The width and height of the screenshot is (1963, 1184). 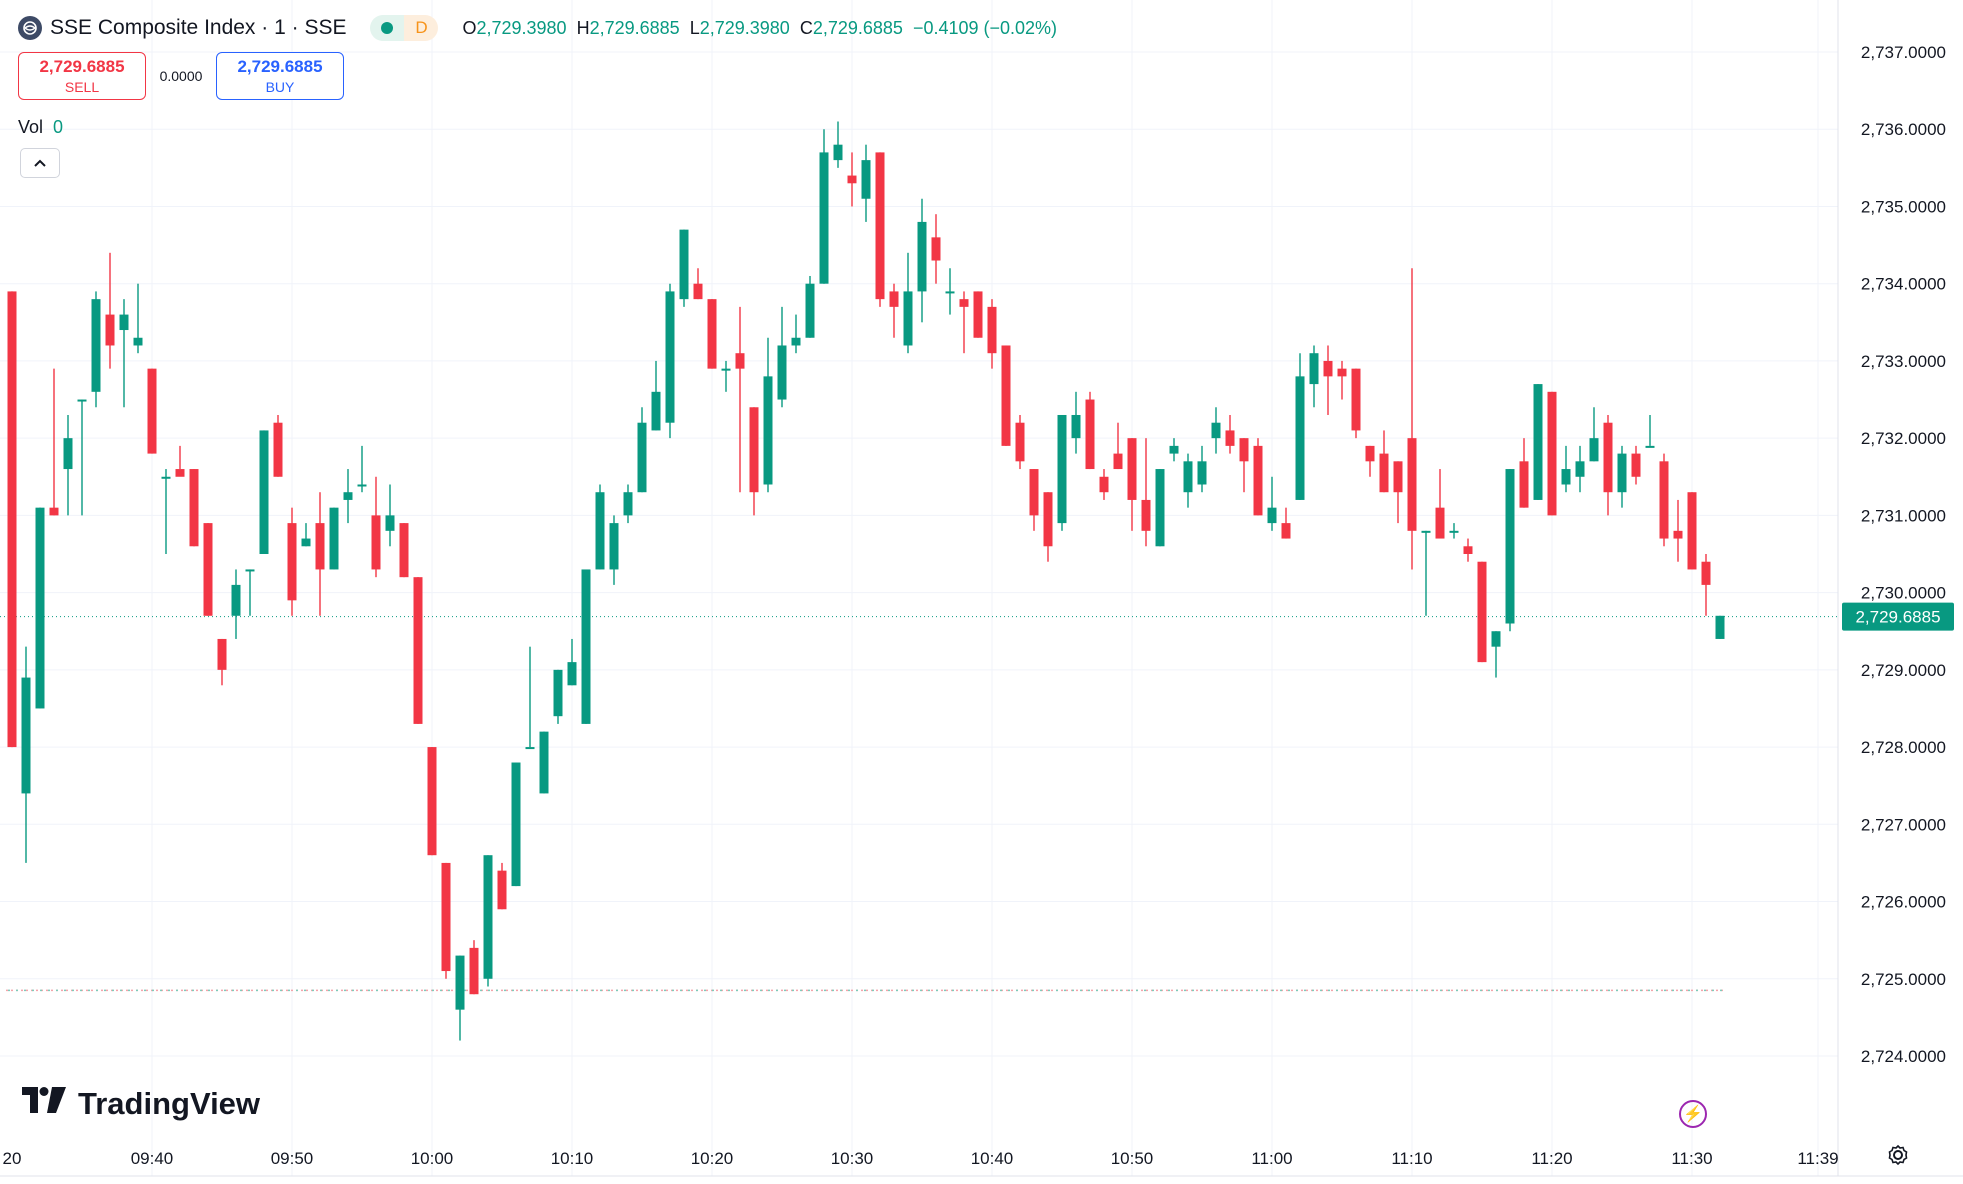 I want to click on volume-legend: Vol 0, so click(x=40, y=127).